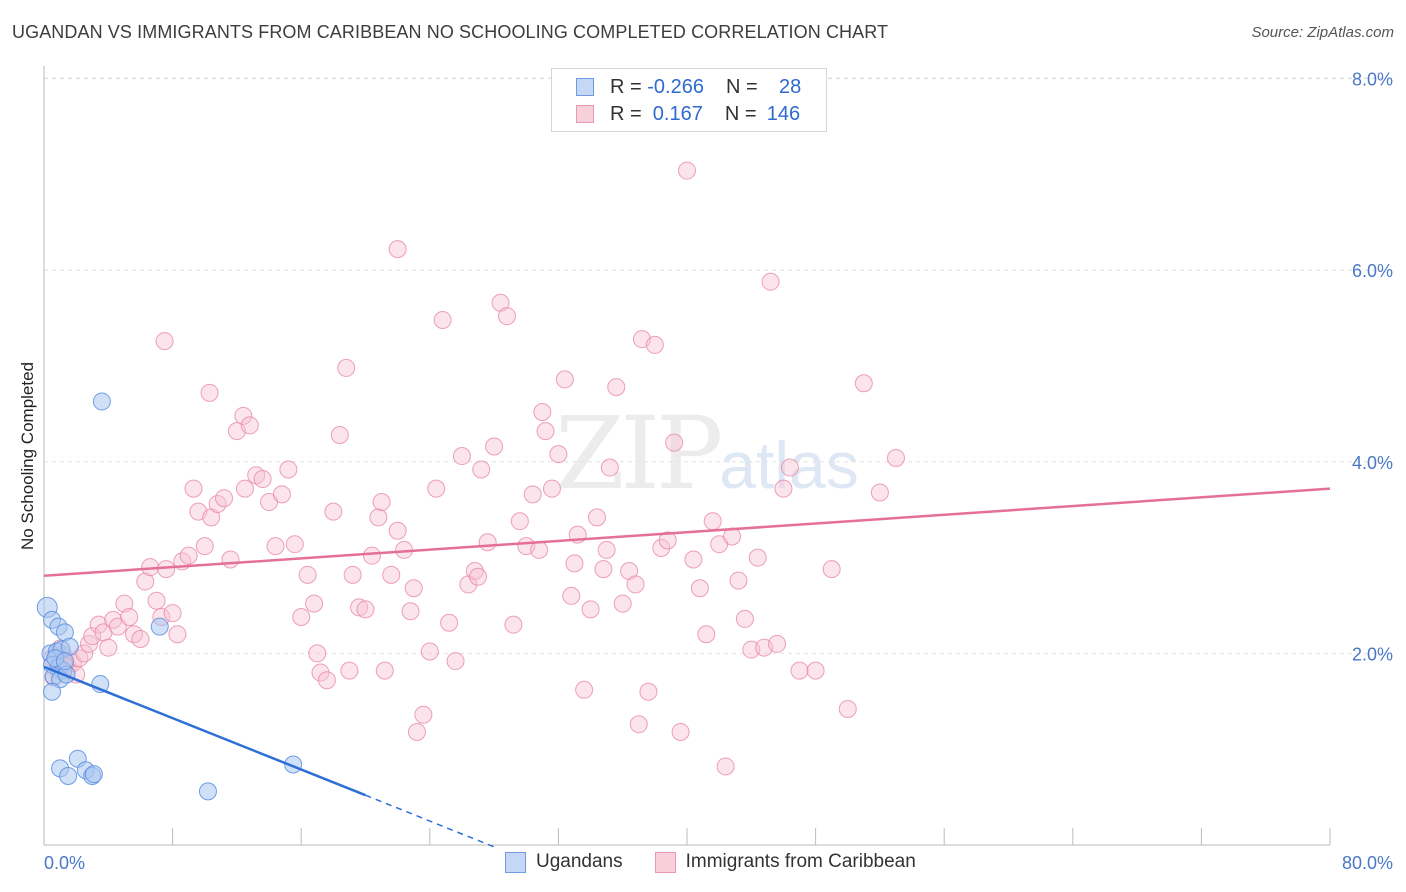 This screenshot has height=892, width=1406. What do you see at coordinates (789, 465) in the screenshot?
I see `watermark-atlas: atlas` at bounding box center [789, 465].